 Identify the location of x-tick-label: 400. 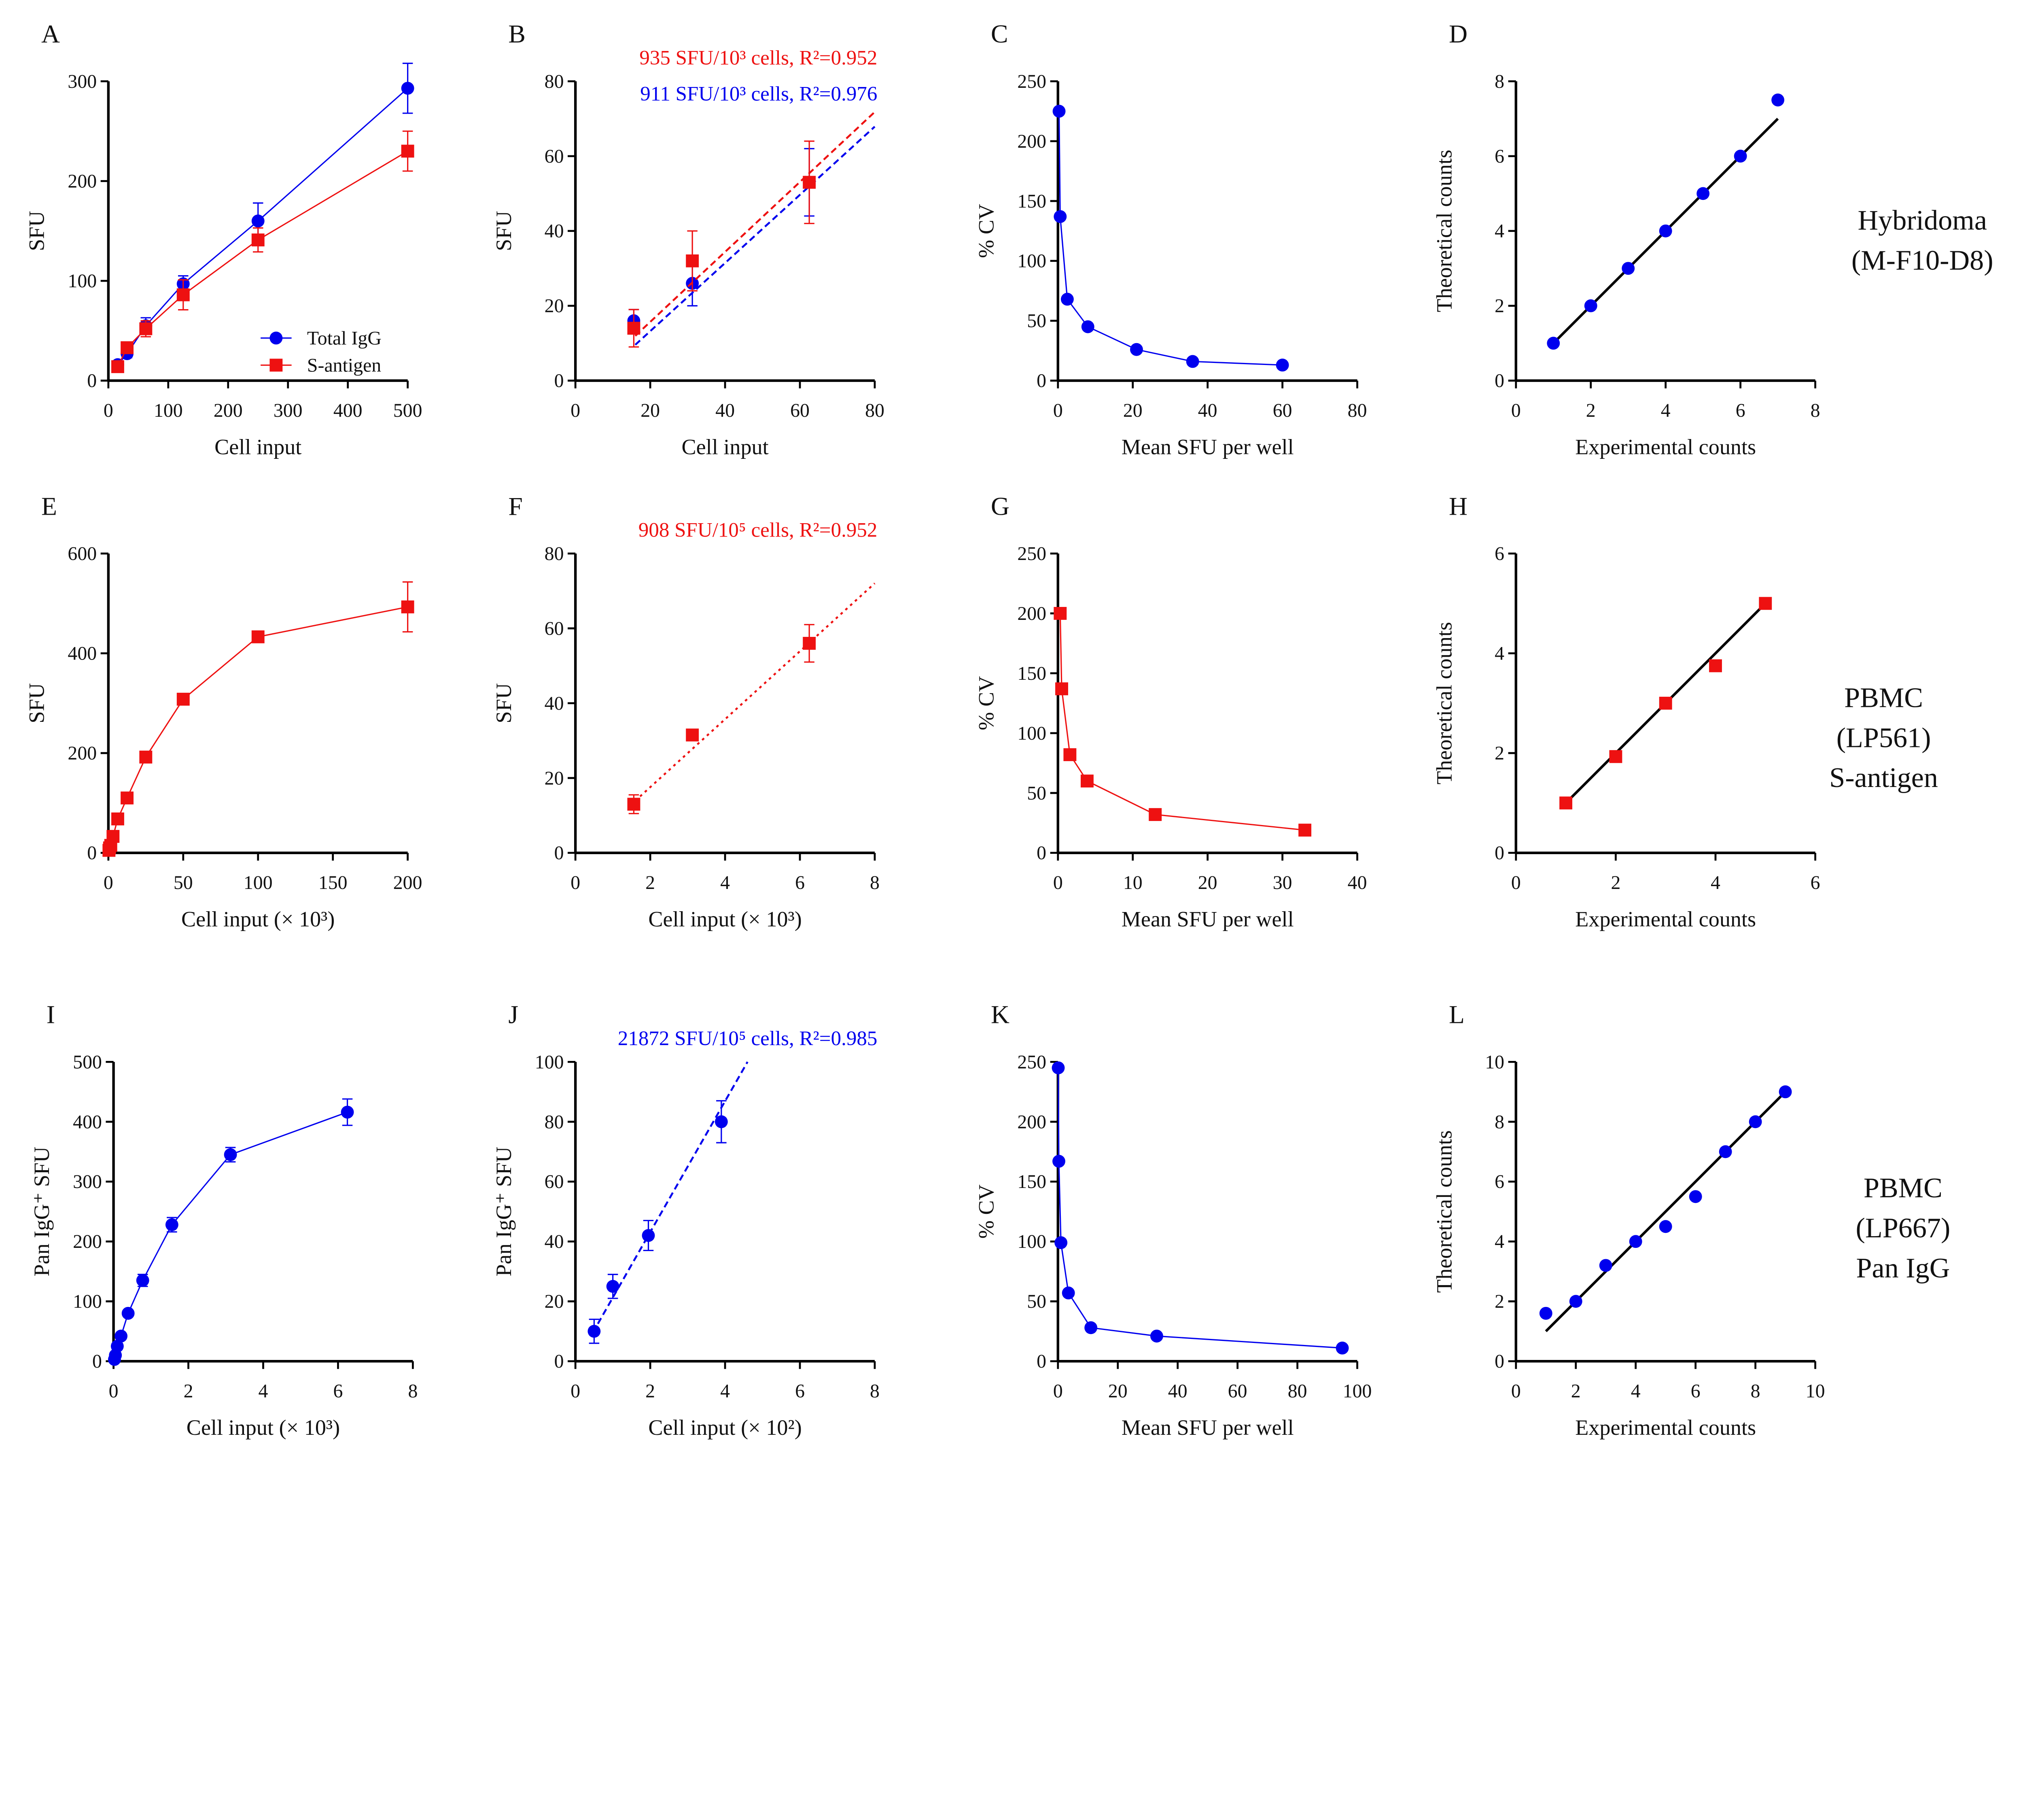
(348, 411).